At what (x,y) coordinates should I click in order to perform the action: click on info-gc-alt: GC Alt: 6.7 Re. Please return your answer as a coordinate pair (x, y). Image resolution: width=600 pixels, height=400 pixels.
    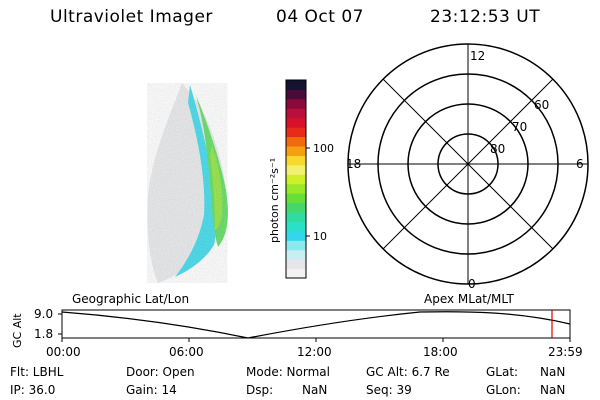
    Looking at the image, I should click on (408, 372).